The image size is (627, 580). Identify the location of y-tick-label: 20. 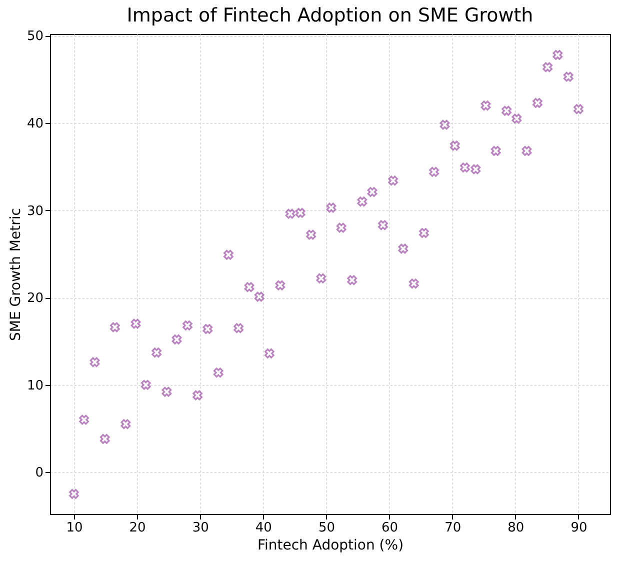
(35, 298).